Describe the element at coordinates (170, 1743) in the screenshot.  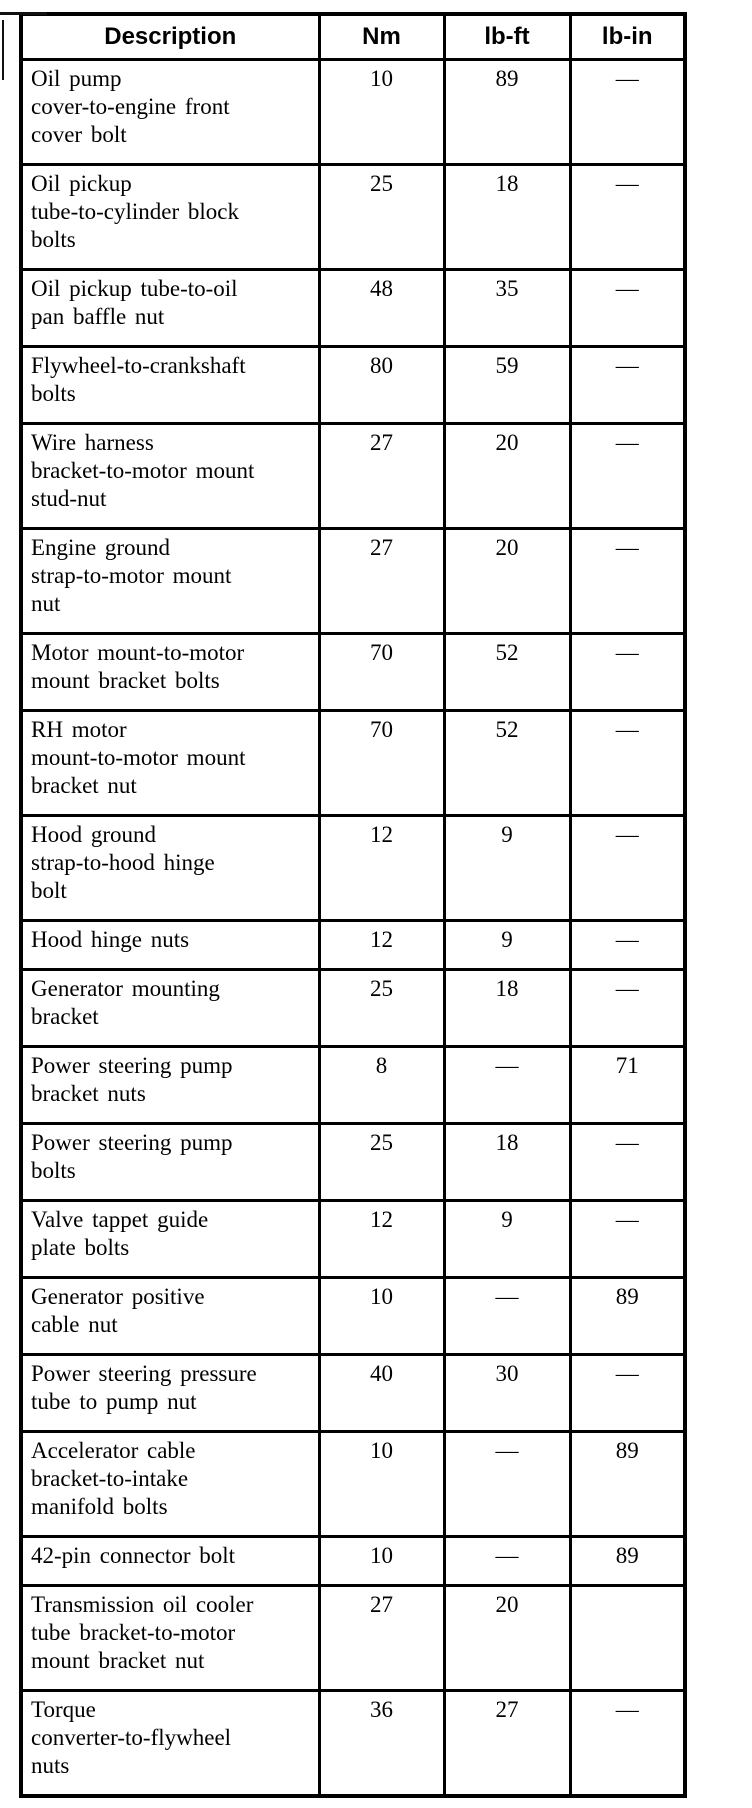
I see `description-cell: Torque converter-to-flywheel nuts` at that location.